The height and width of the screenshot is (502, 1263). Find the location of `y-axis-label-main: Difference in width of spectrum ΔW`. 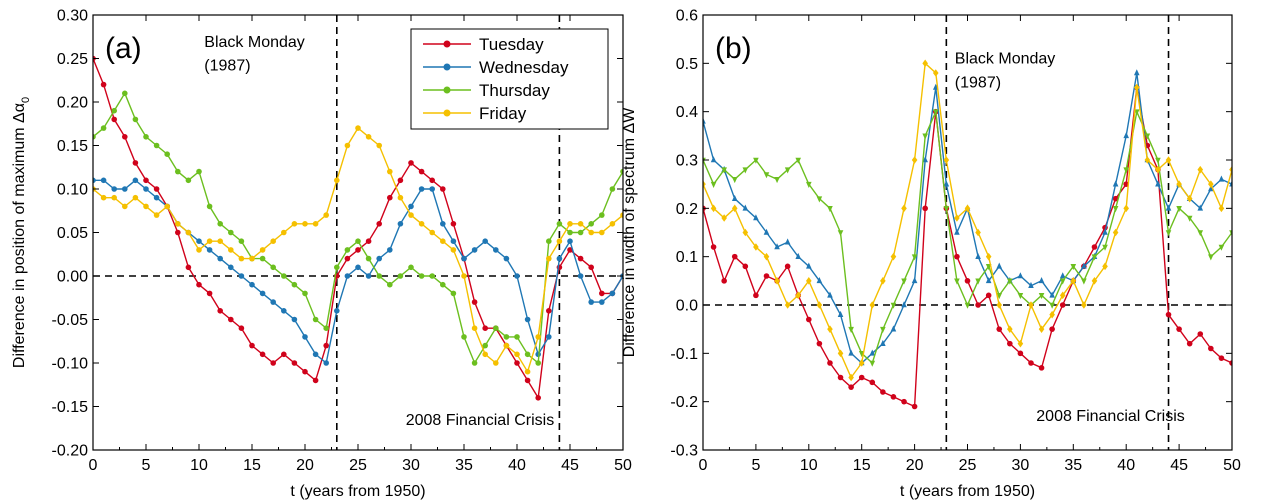

y-axis-label-main: Difference in width of spectrum ΔW is located at coordinates (629, 232).